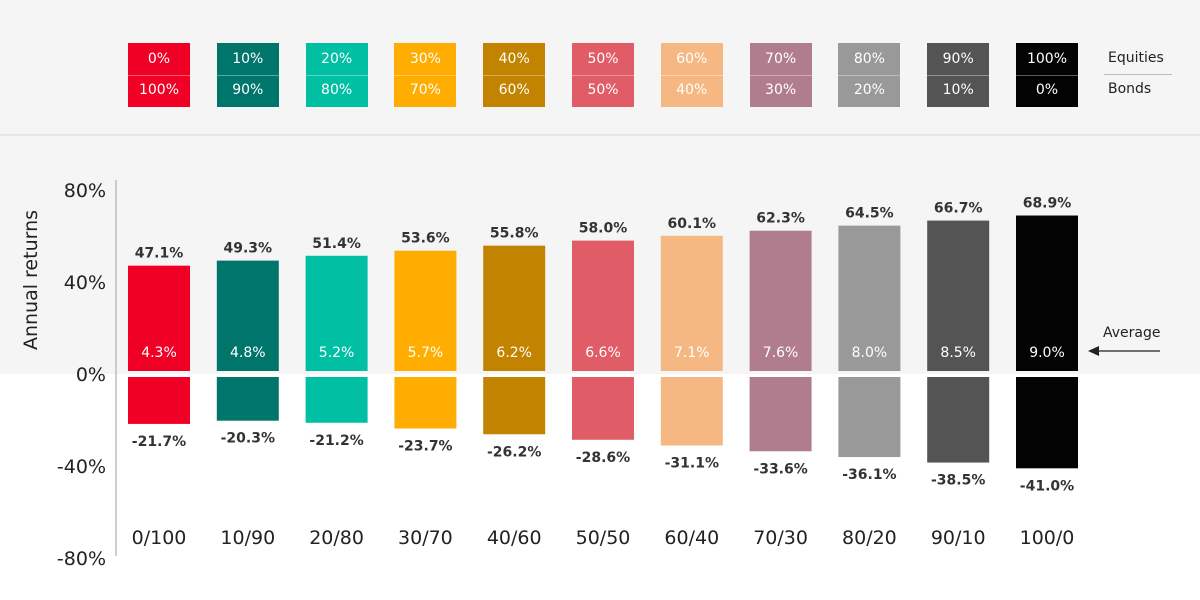 Image resolution: width=1200 pixels, height=600 pixels. What do you see at coordinates (603, 90) in the screenshot?
I see `legend-bonds-value: 50%` at bounding box center [603, 90].